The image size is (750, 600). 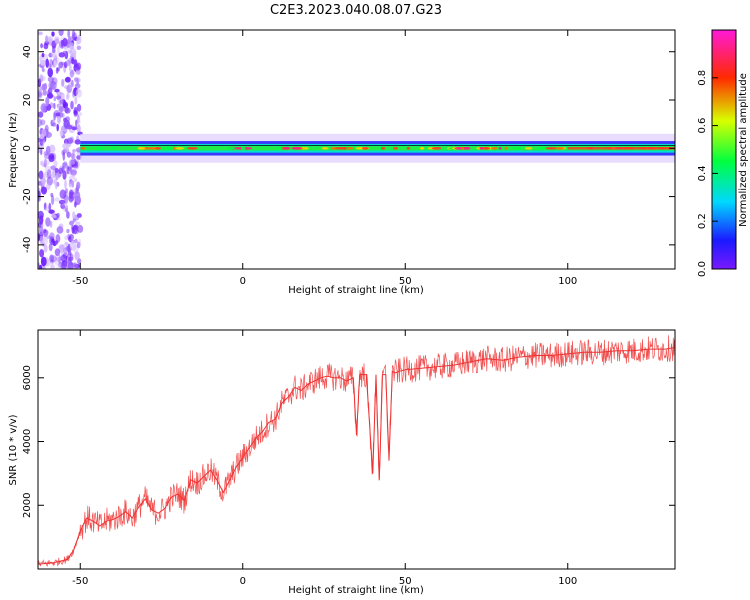 I want to click on spectrogram-y-axis-label: Frequency (Hz), so click(x=13, y=150).